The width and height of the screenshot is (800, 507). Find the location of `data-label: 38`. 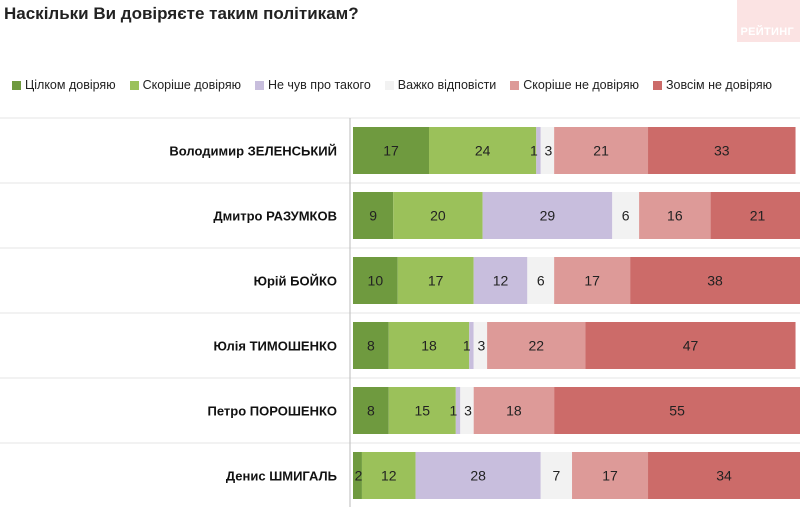

data-label: 38 is located at coordinates (715, 281).